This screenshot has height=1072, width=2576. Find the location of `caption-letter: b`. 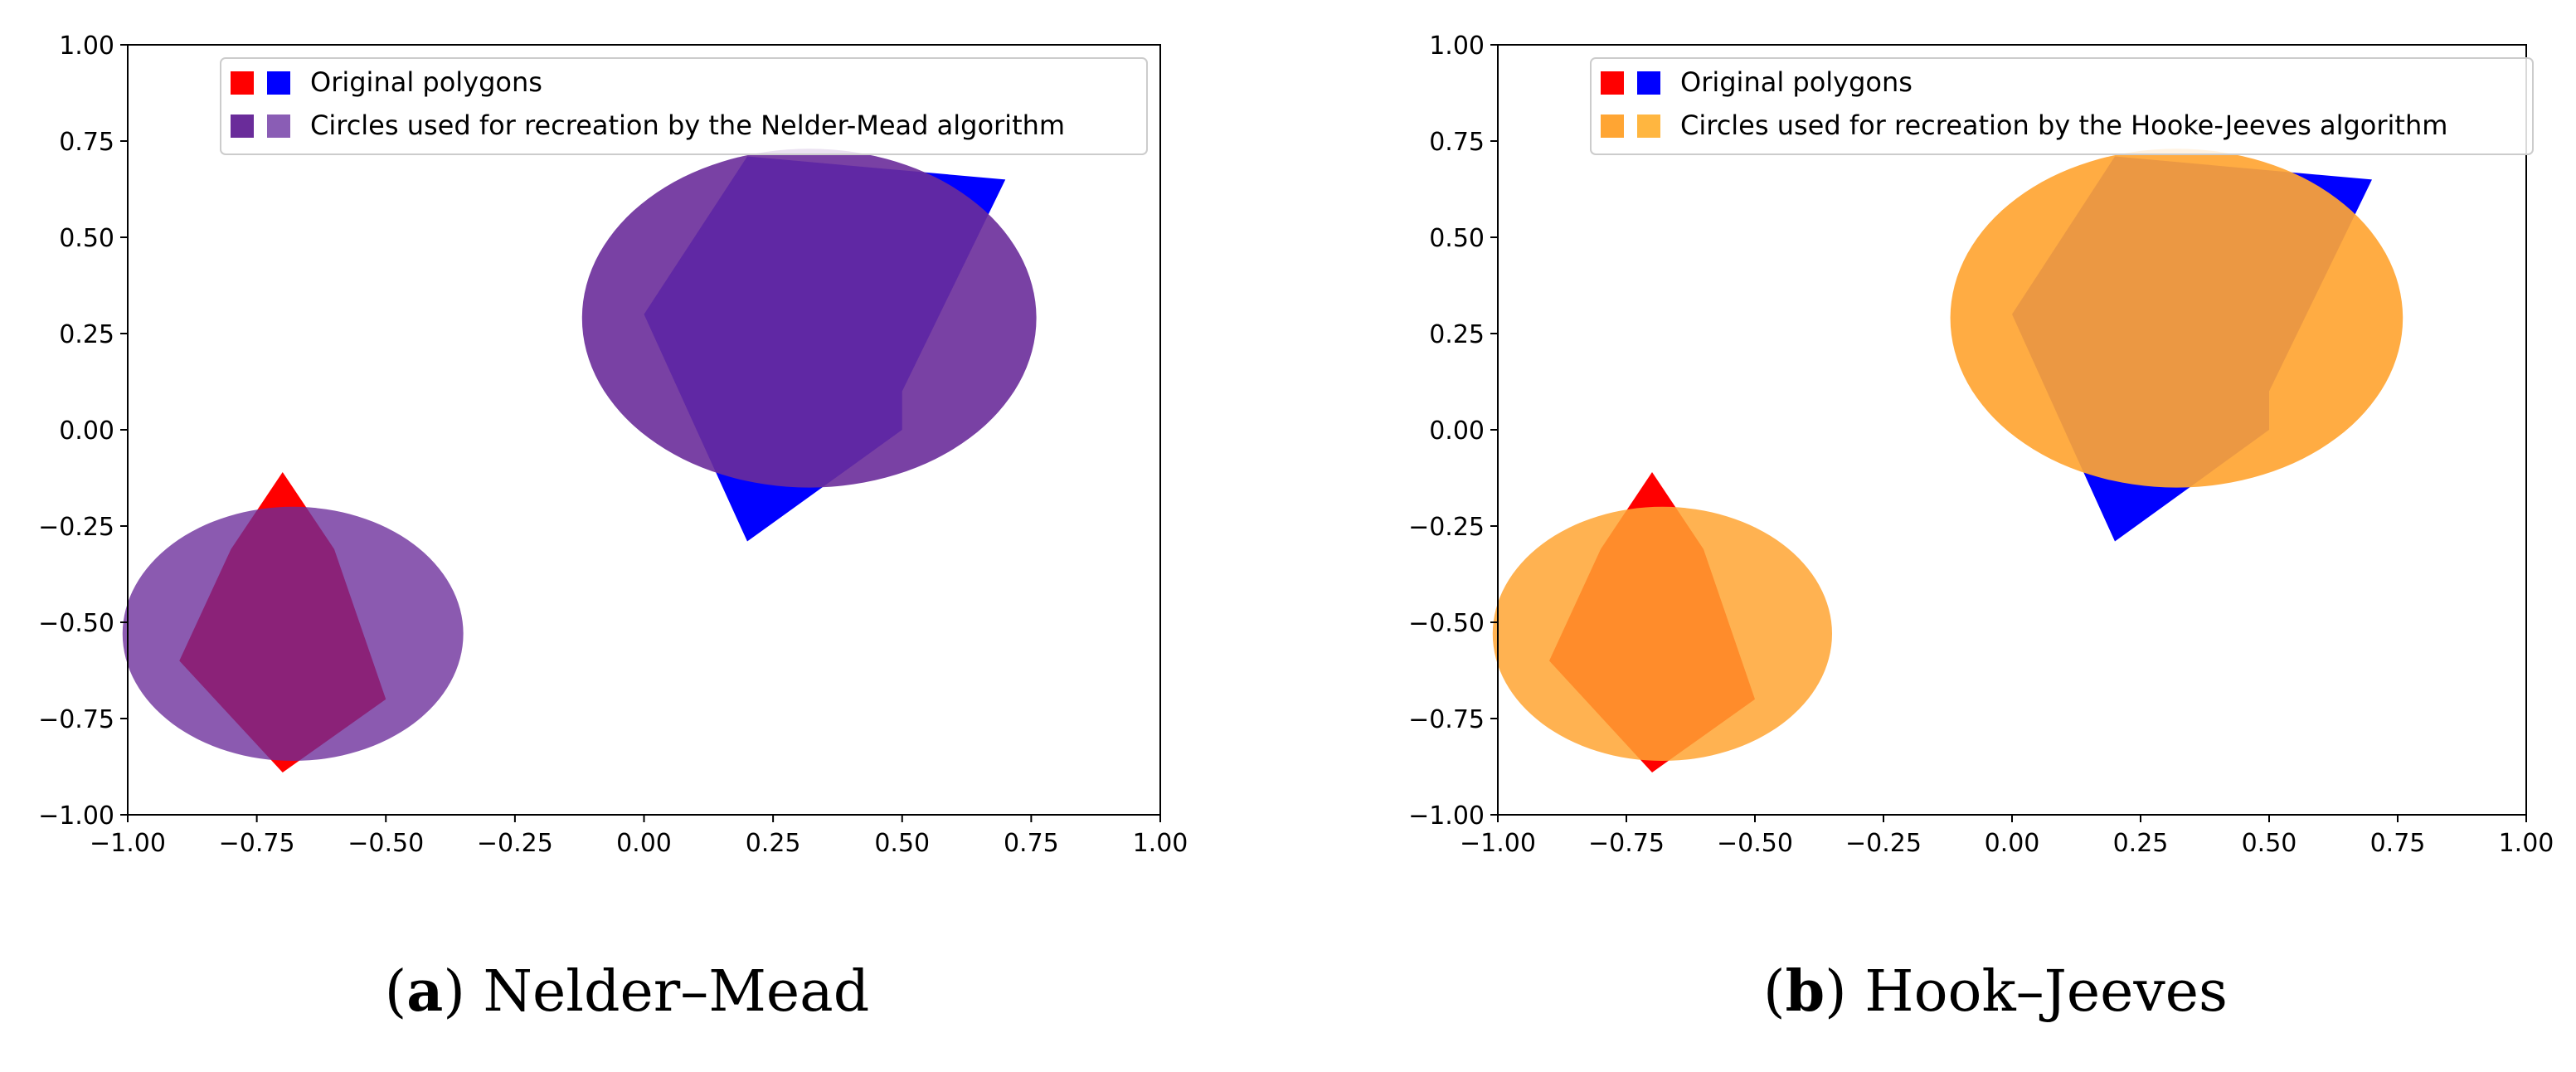

caption-letter: b is located at coordinates (1805, 992).